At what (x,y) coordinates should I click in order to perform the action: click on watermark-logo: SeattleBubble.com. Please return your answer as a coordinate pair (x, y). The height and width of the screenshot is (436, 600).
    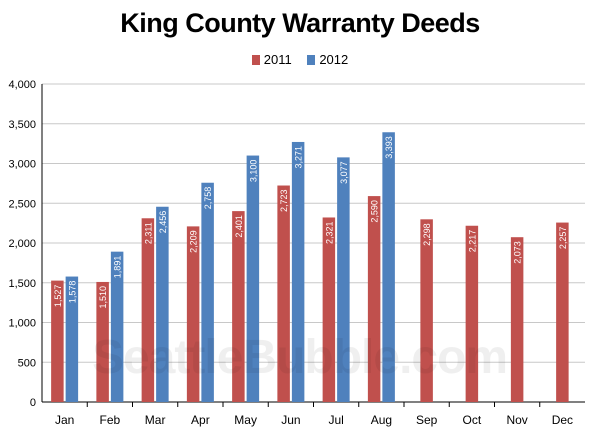
    Looking at the image, I should click on (300, 357).